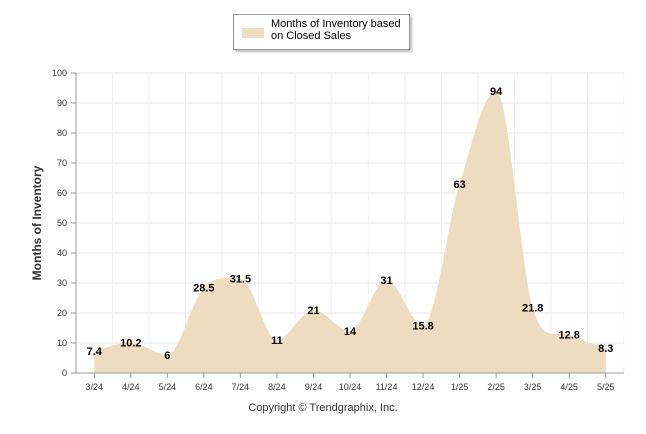 The height and width of the screenshot is (434, 646). Describe the element at coordinates (568, 336) in the screenshot. I see `data-label: 12.8` at that location.